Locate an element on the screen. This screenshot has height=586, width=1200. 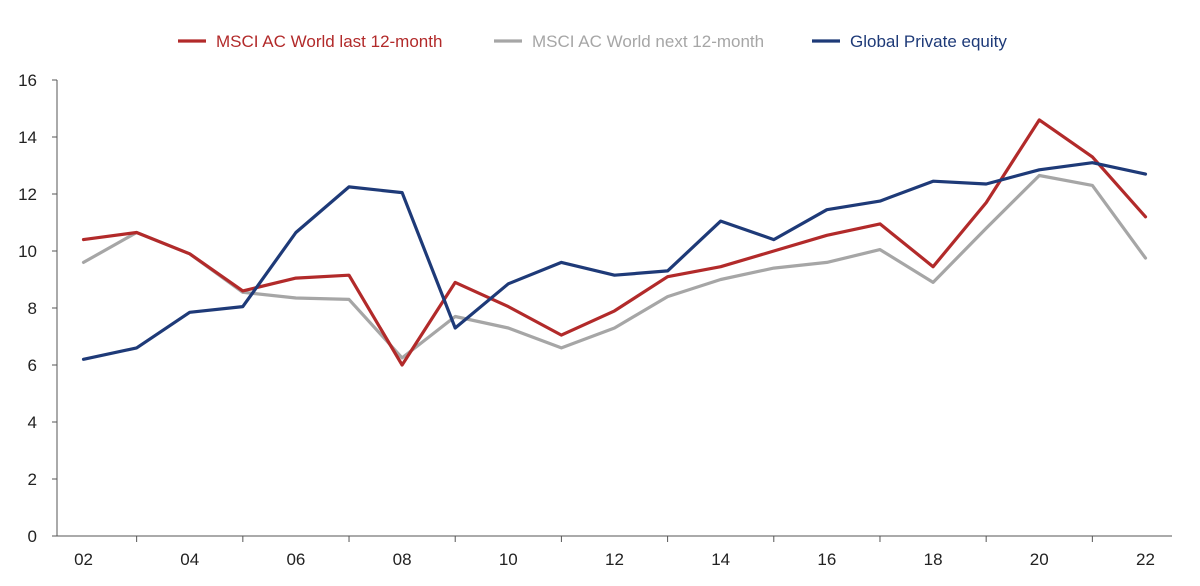
x-tick-label: 10 is located at coordinates (508, 559).